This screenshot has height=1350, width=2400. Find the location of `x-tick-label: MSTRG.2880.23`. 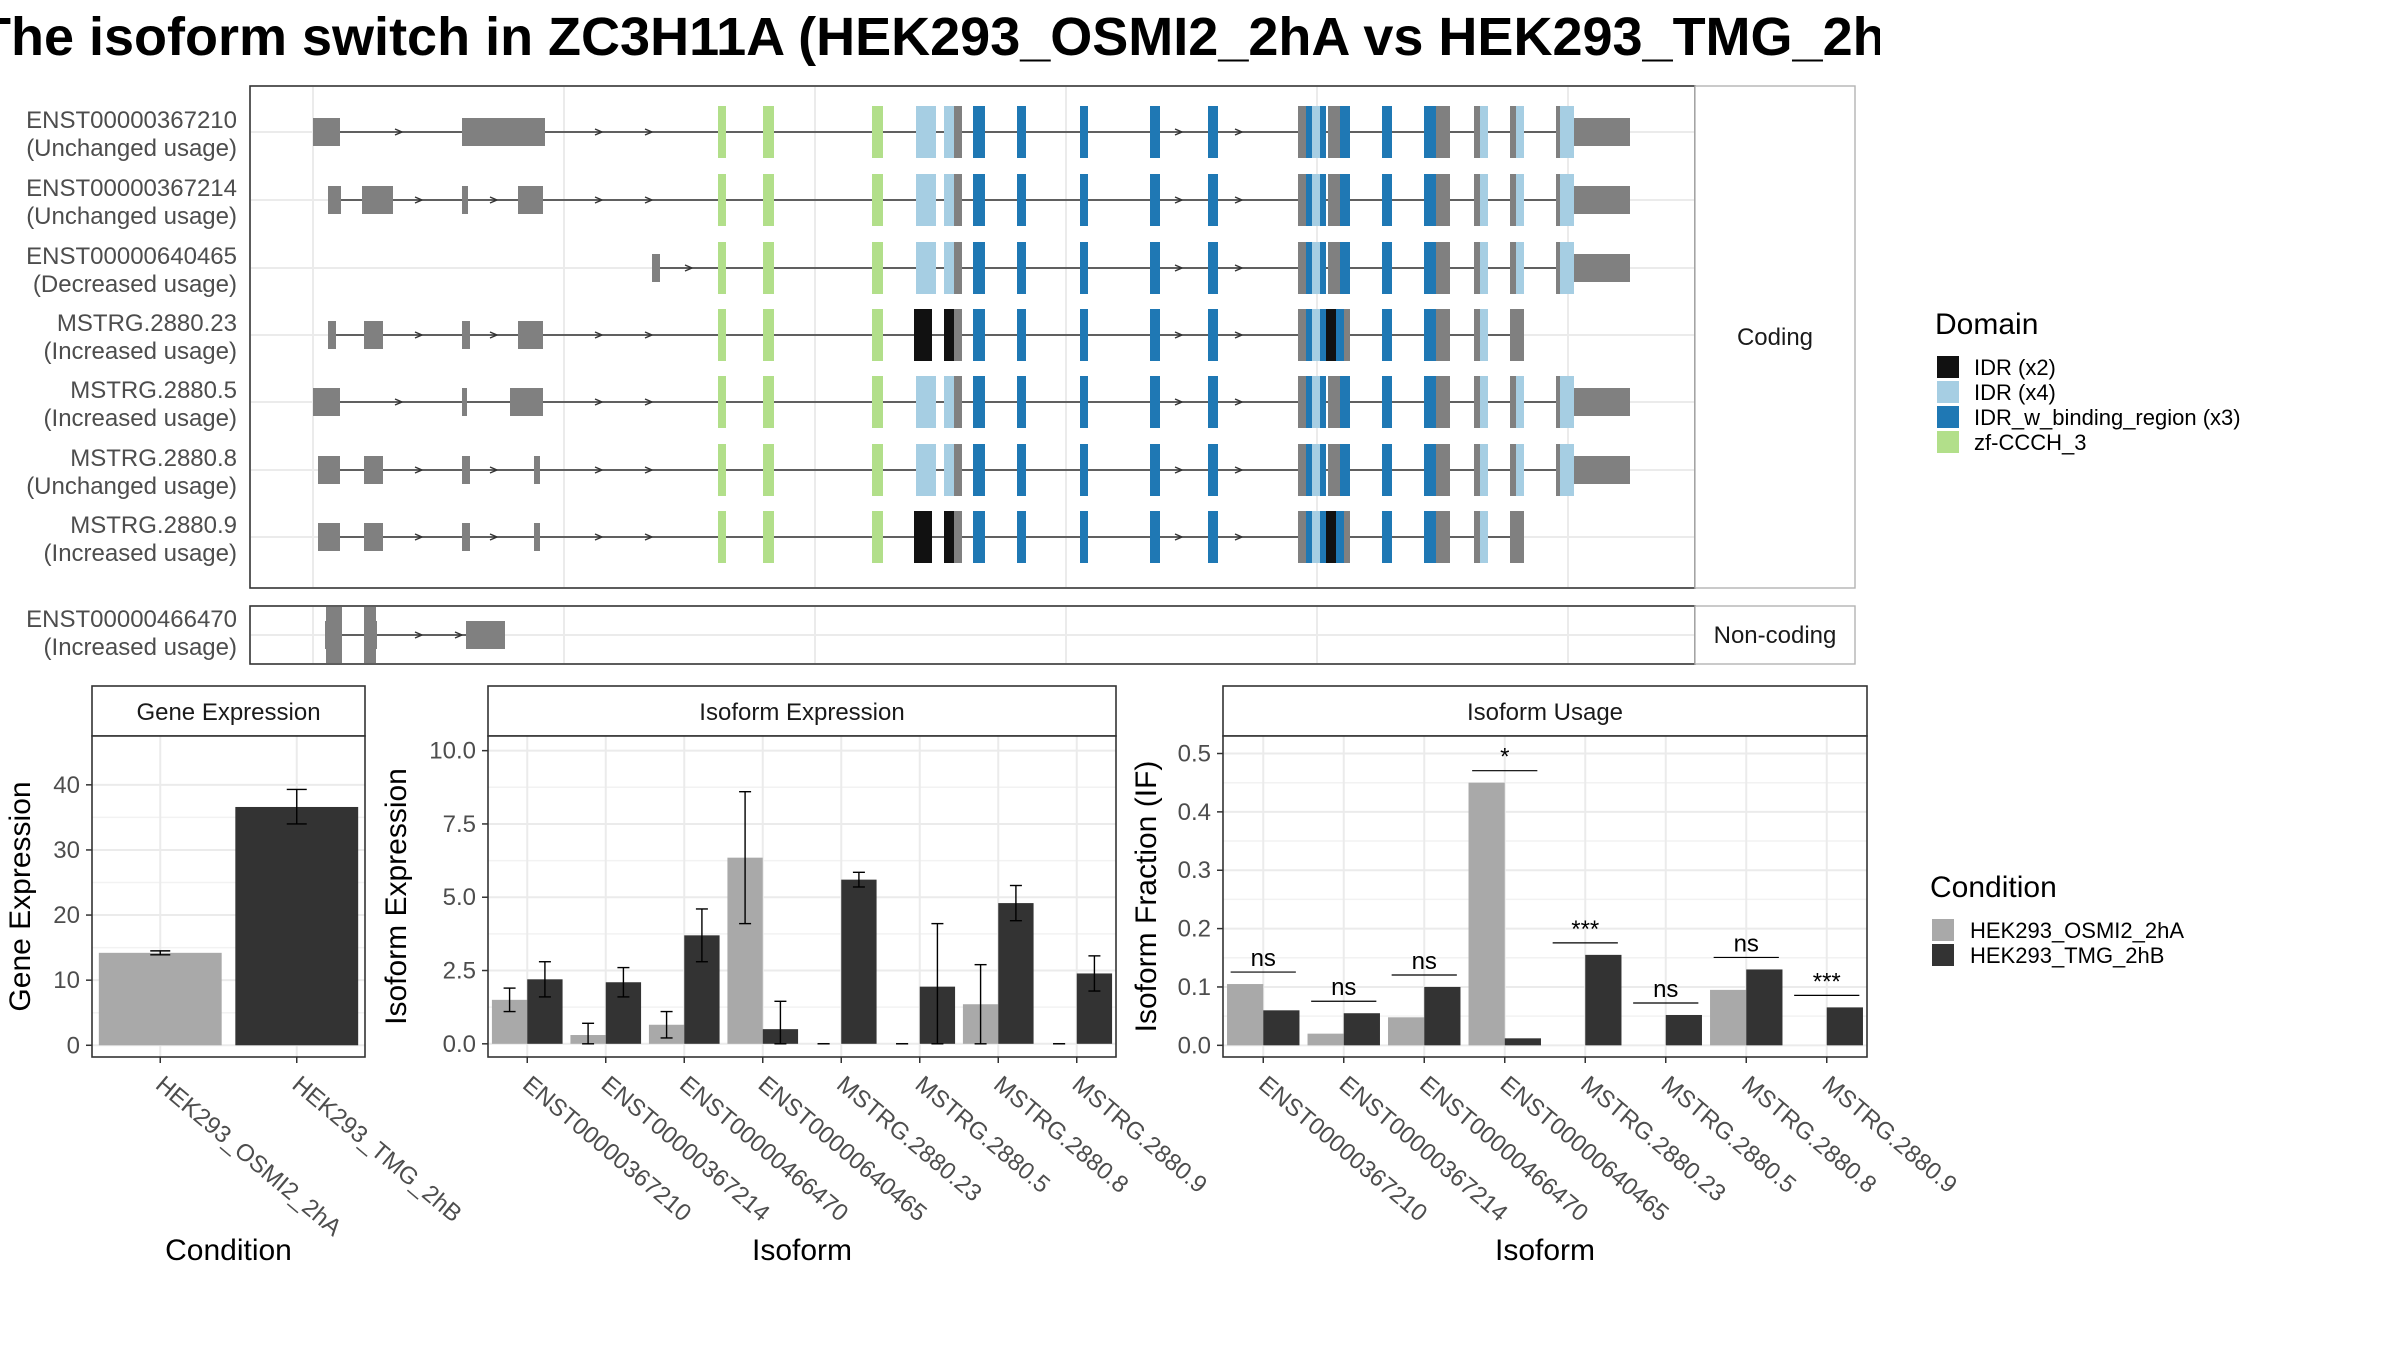

x-tick-label: MSTRG.2880.23 is located at coordinates (1652, 1139).